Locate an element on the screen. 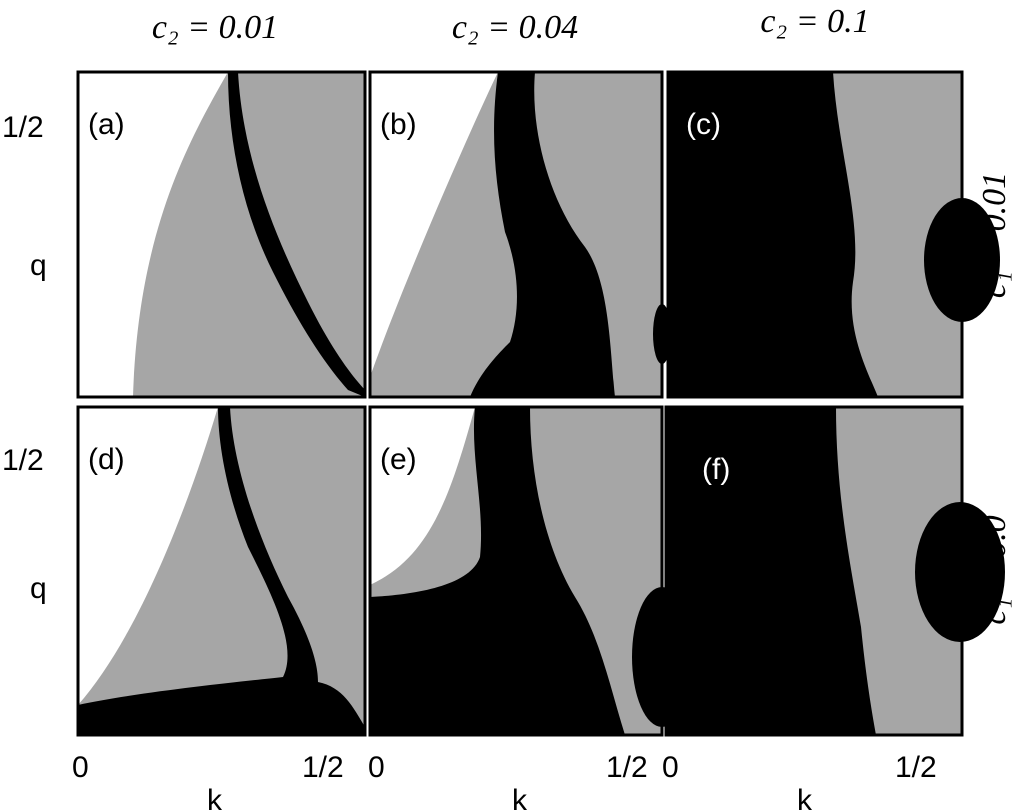 This screenshot has height=812, width=1024. panel-label: (e) is located at coordinates (398, 459).